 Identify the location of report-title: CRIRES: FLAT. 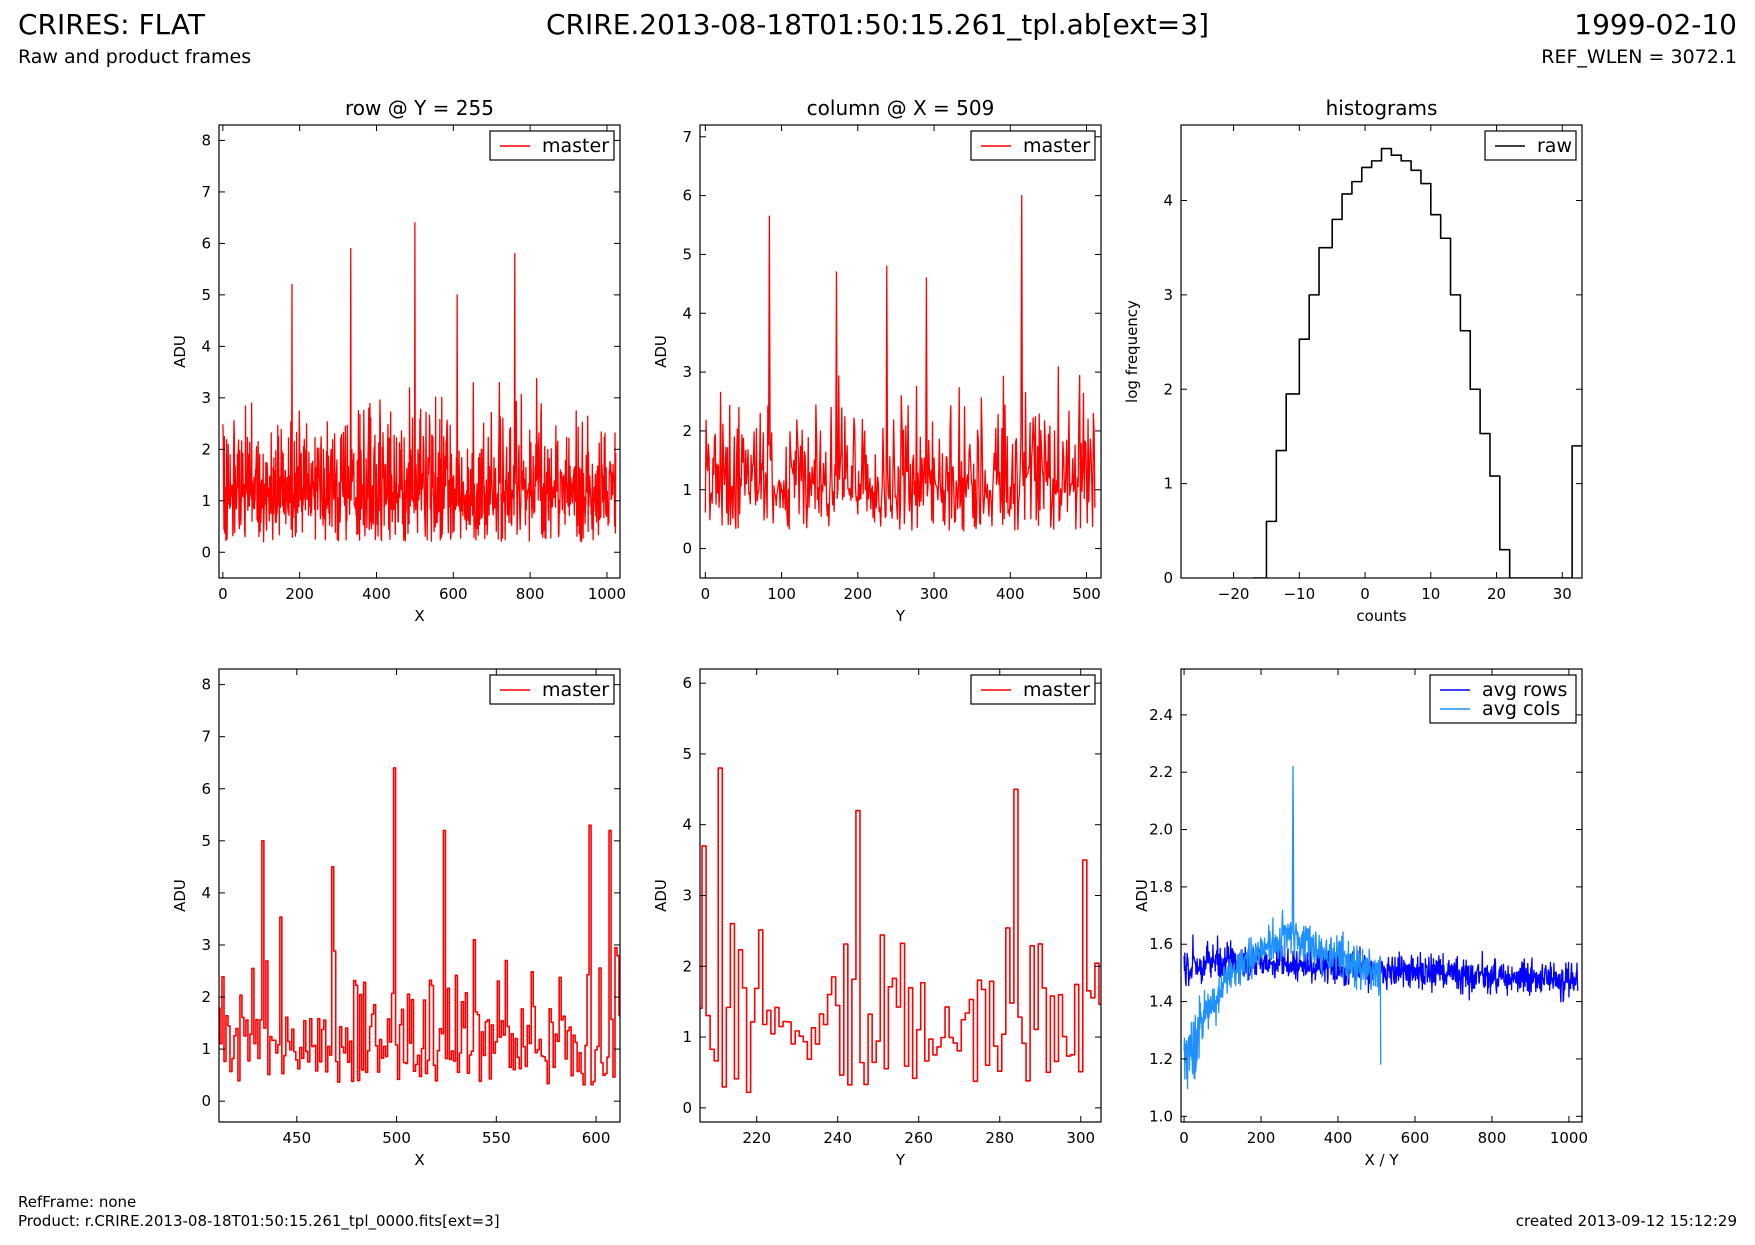
(111, 24).